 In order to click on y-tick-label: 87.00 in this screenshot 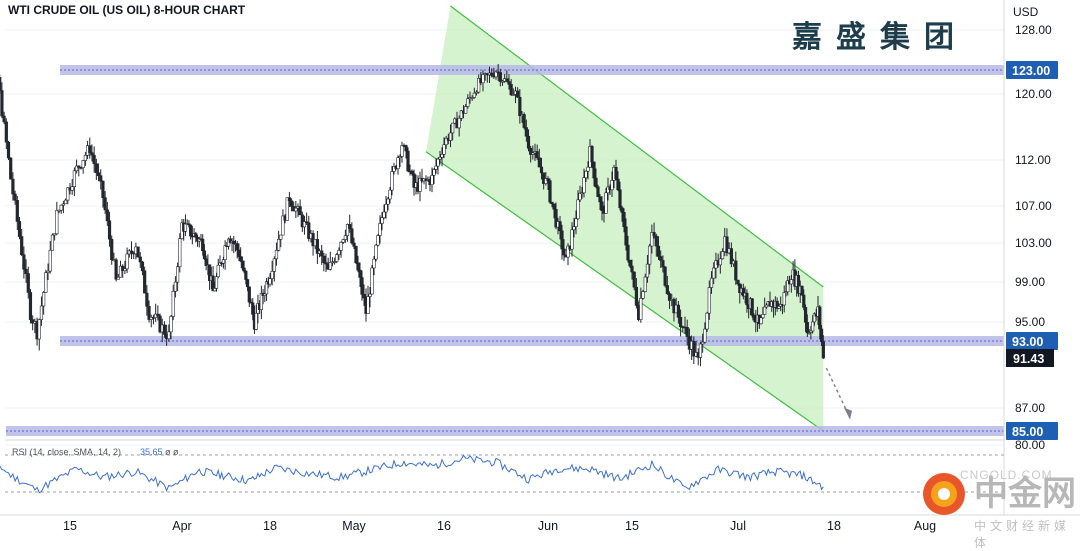, I will do `click(1030, 408)`.